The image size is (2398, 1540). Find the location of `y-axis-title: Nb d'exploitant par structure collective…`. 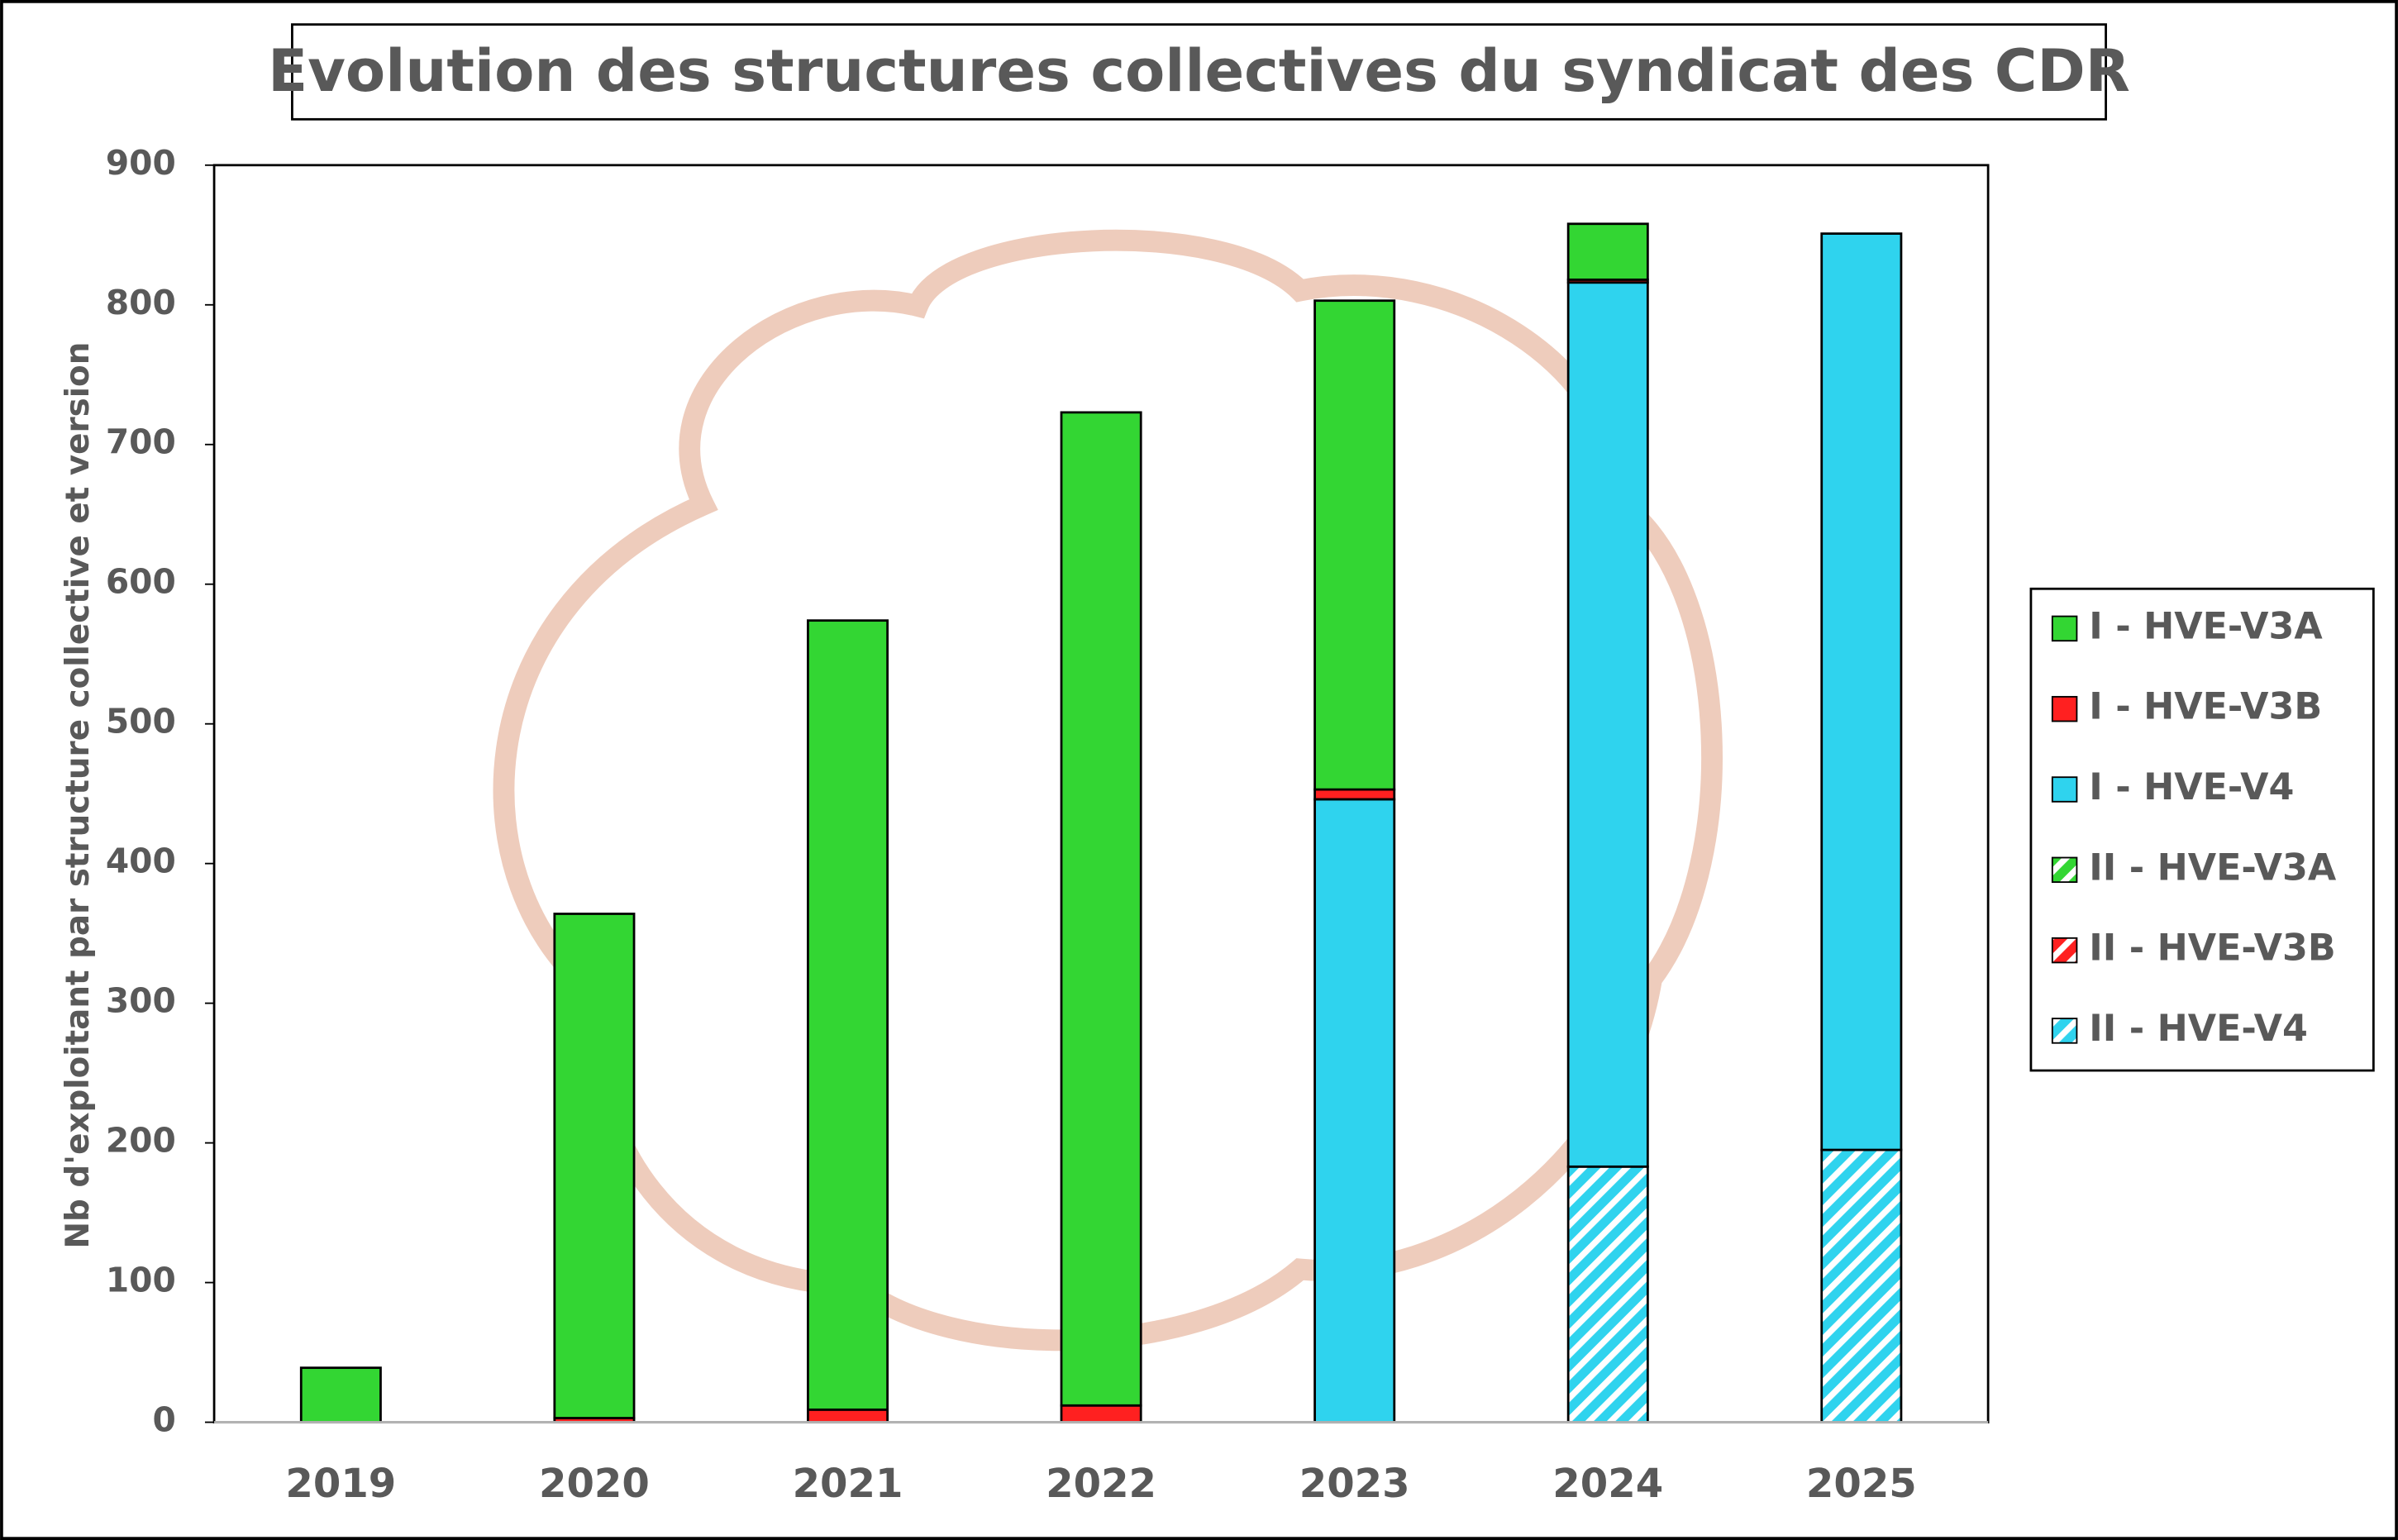

y-axis-title: Nb d'exploitant par structure collective… is located at coordinates (78, 795).